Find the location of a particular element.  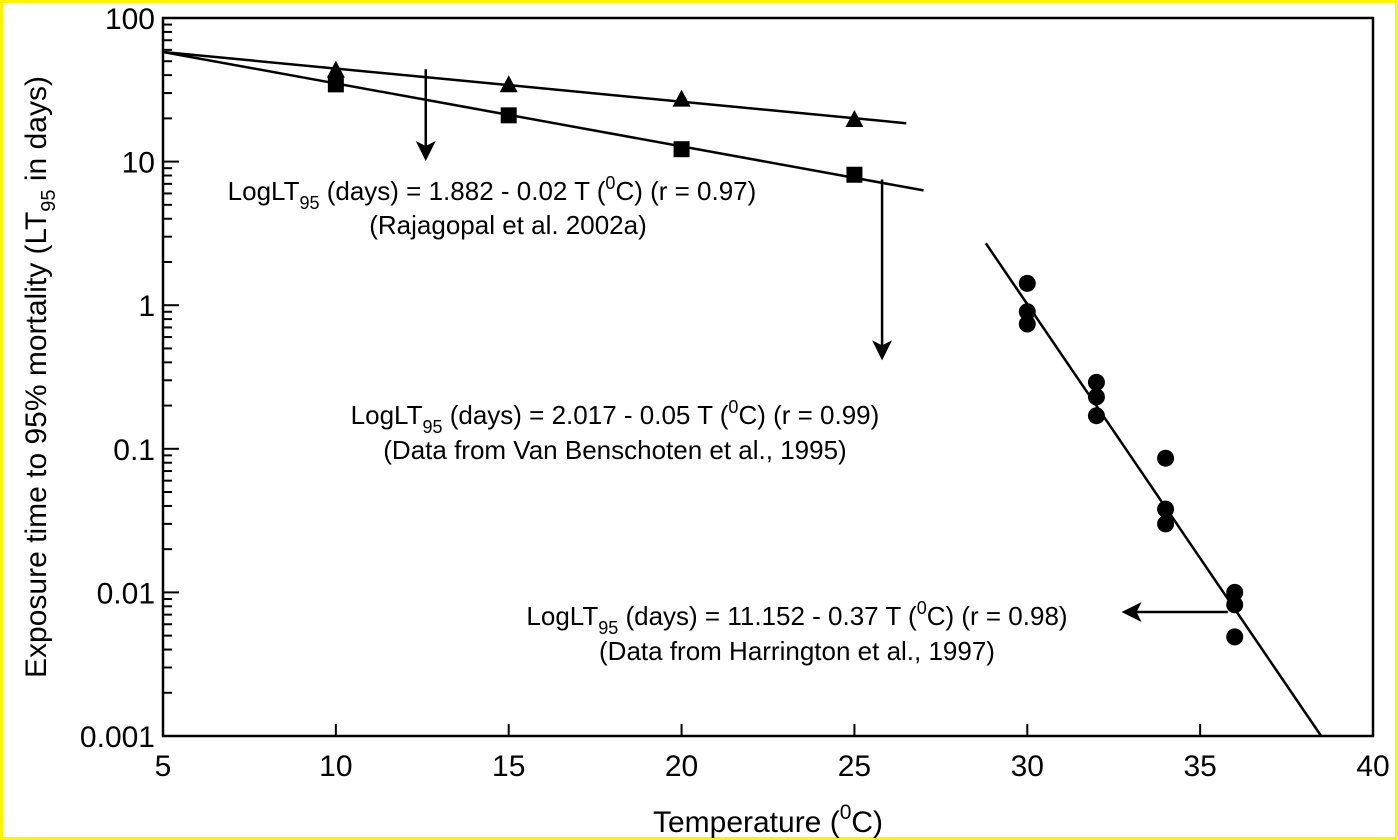

x-tick-label: 40 is located at coordinates (1372, 766).